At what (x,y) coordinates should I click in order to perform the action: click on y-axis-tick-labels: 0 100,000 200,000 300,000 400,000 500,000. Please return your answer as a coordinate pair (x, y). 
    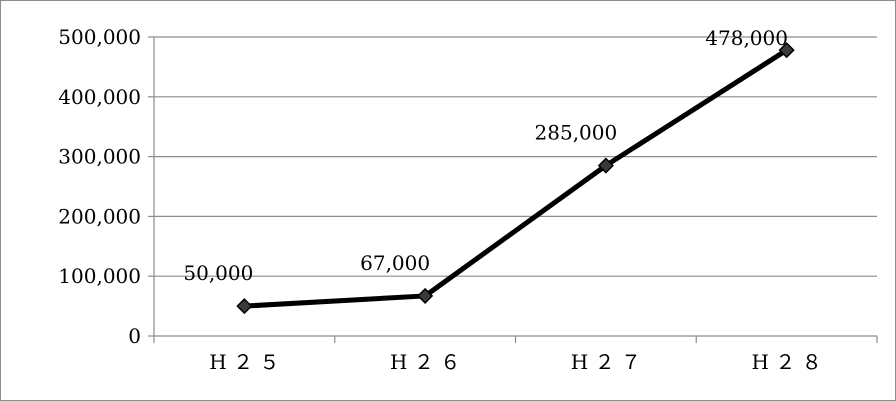
    Looking at the image, I should click on (99, 186).